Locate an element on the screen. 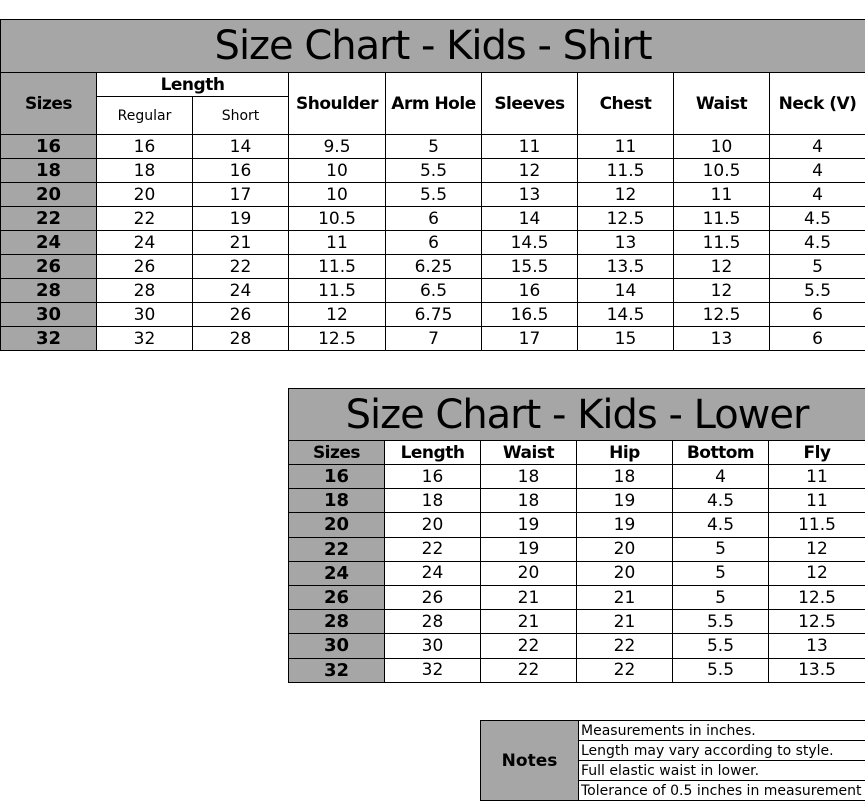  value-cell: 15.5 is located at coordinates (529, 266).